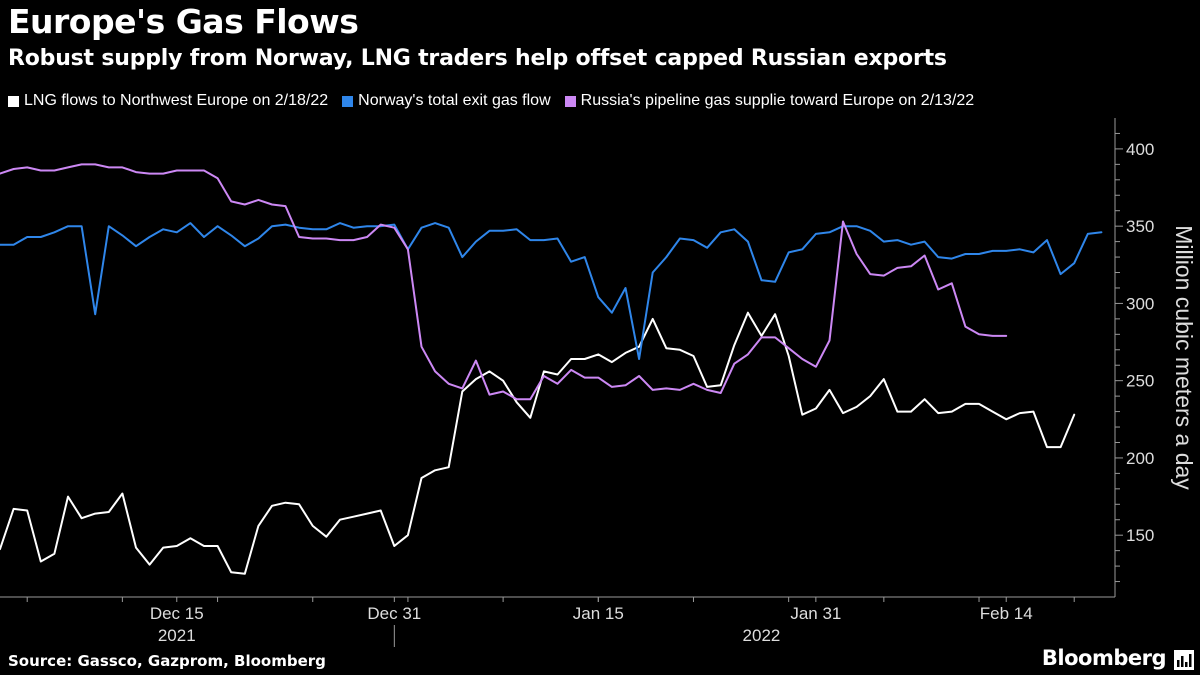 The image size is (1200, 675). Describe the element at coordinates (176, 100) in the screenshot. I see `legend-label-lng: LNG flows to Northwest Europe on 2/18/22` at that location.